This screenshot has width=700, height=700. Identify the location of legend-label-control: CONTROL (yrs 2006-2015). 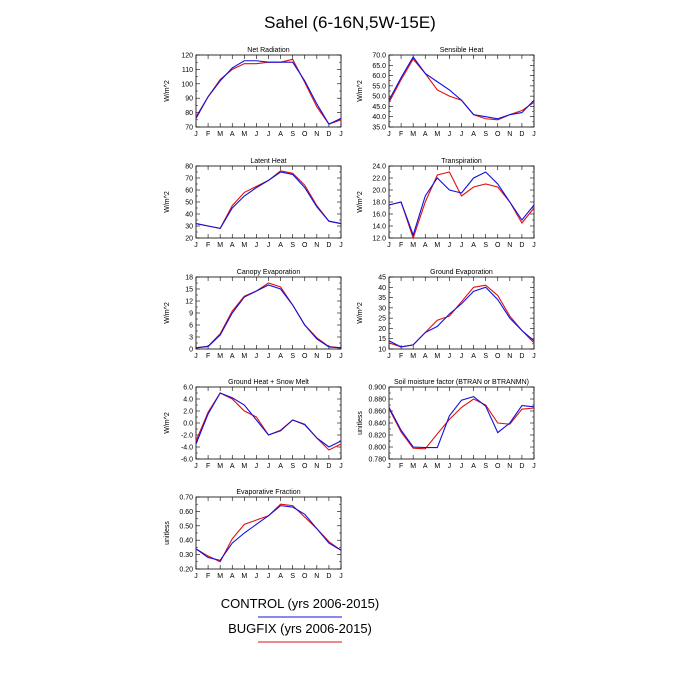
(300, 603).